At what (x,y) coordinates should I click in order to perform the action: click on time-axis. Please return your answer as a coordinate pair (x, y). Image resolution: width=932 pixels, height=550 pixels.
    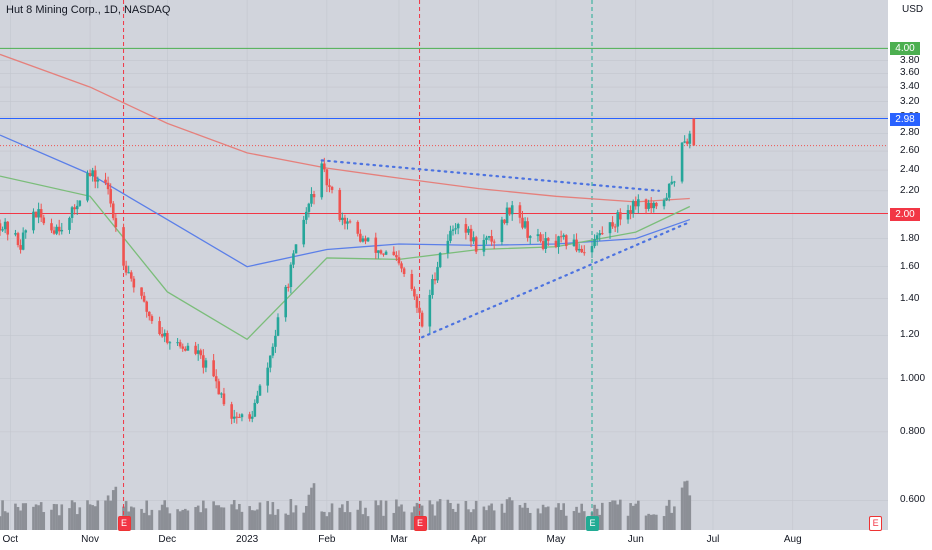
    Looking at the image, I should click on (444, 540).